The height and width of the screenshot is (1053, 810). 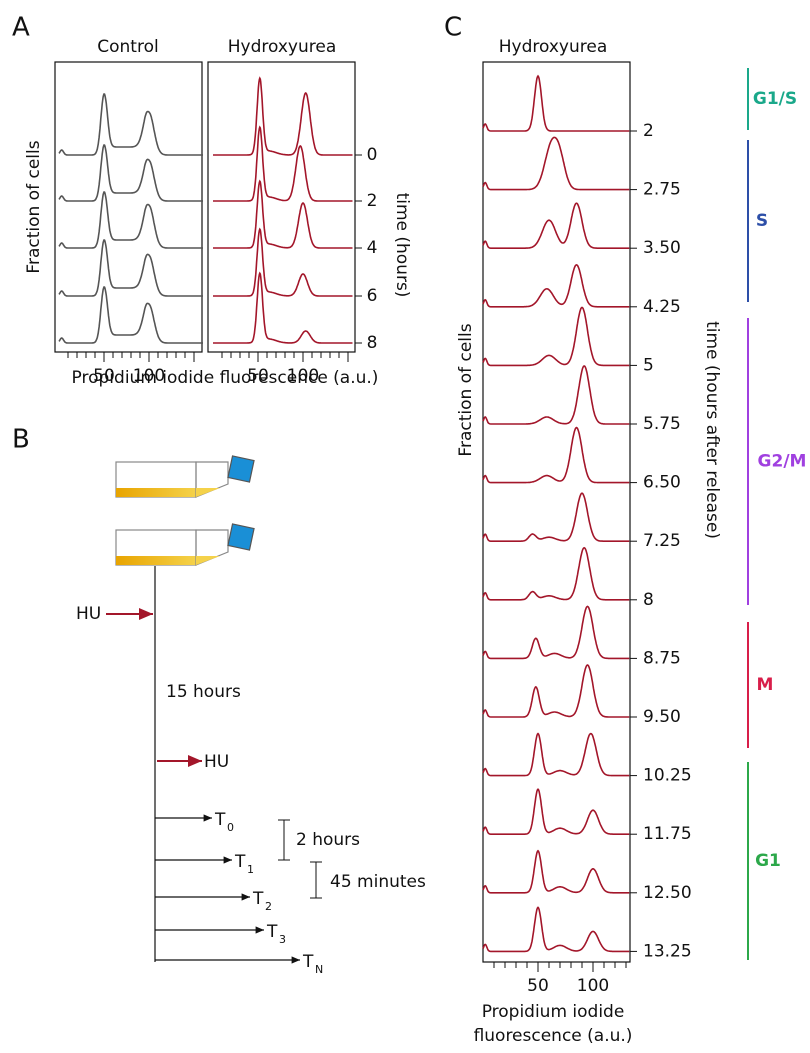 What do you see at coordinates (662, 307) in the screenshot?
I see `time-tick-label: 4.25` at bounding box center [662, 307].